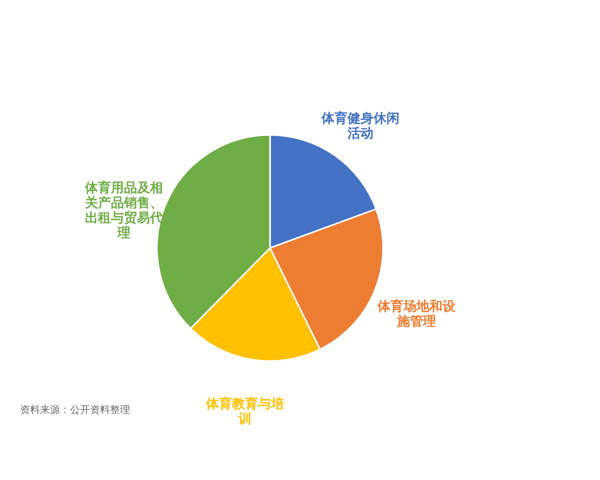  Describe the element at coordinates (75, 410) in the screenshot. I see `text: 资料来源：公开资料整理` at that location.